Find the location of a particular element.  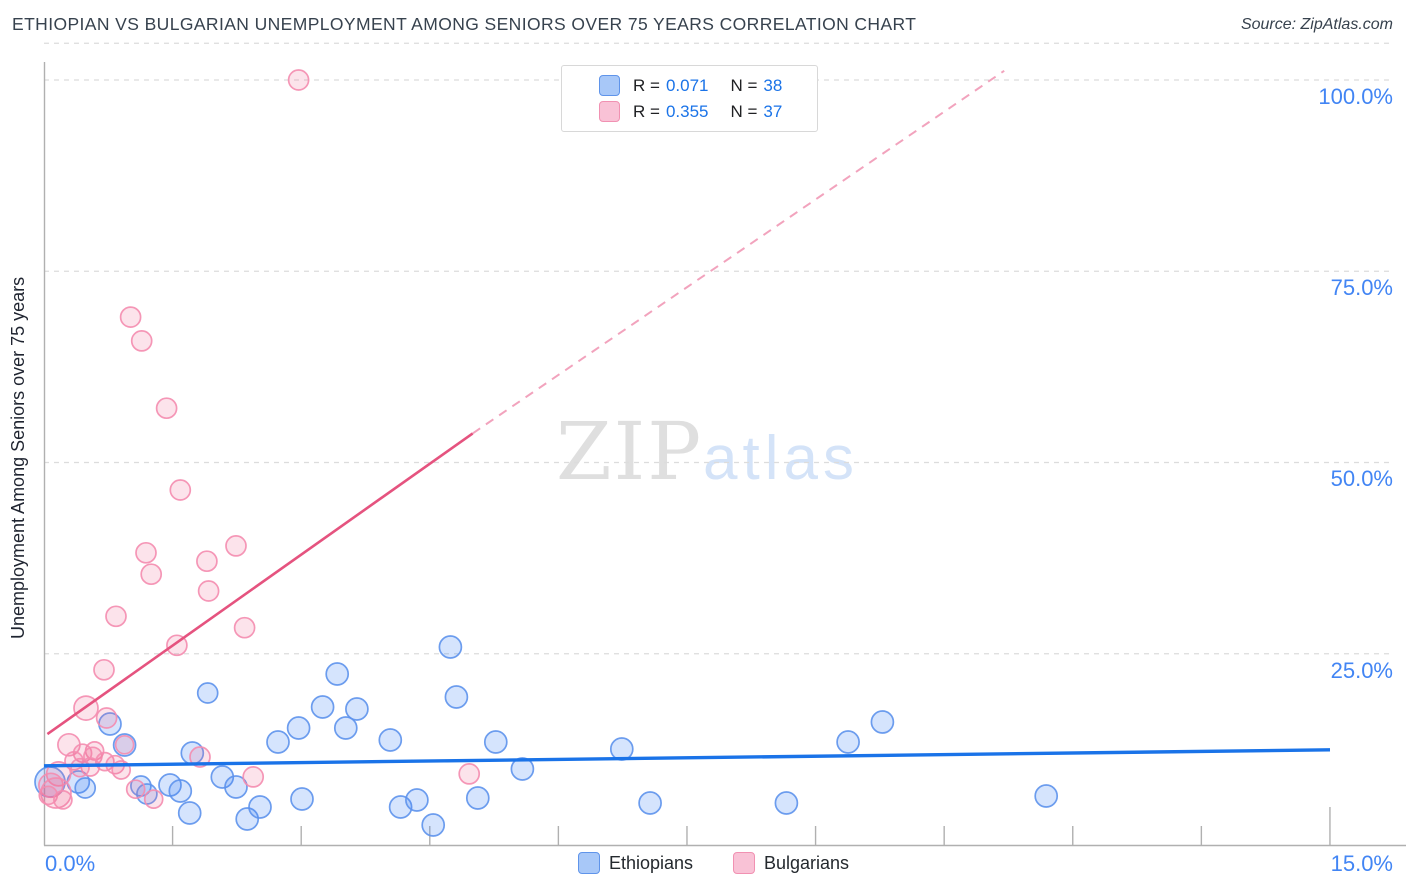

bulgarians-checkbox-icon is located at coordinates (744, 863).